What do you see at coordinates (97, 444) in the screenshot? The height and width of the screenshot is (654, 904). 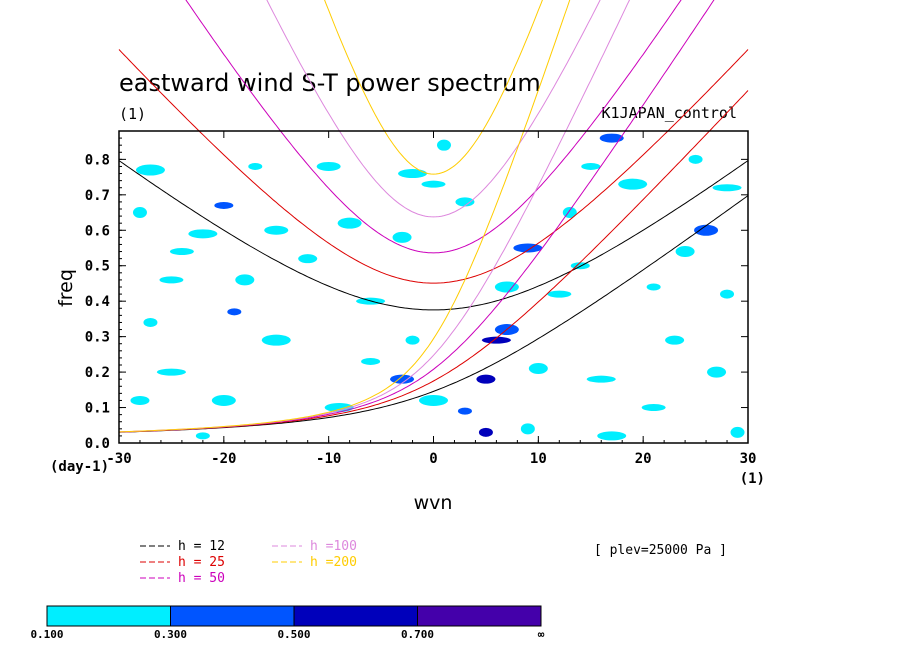 I see `y-tick-label: 0.0` at bounding box center [97, 444].